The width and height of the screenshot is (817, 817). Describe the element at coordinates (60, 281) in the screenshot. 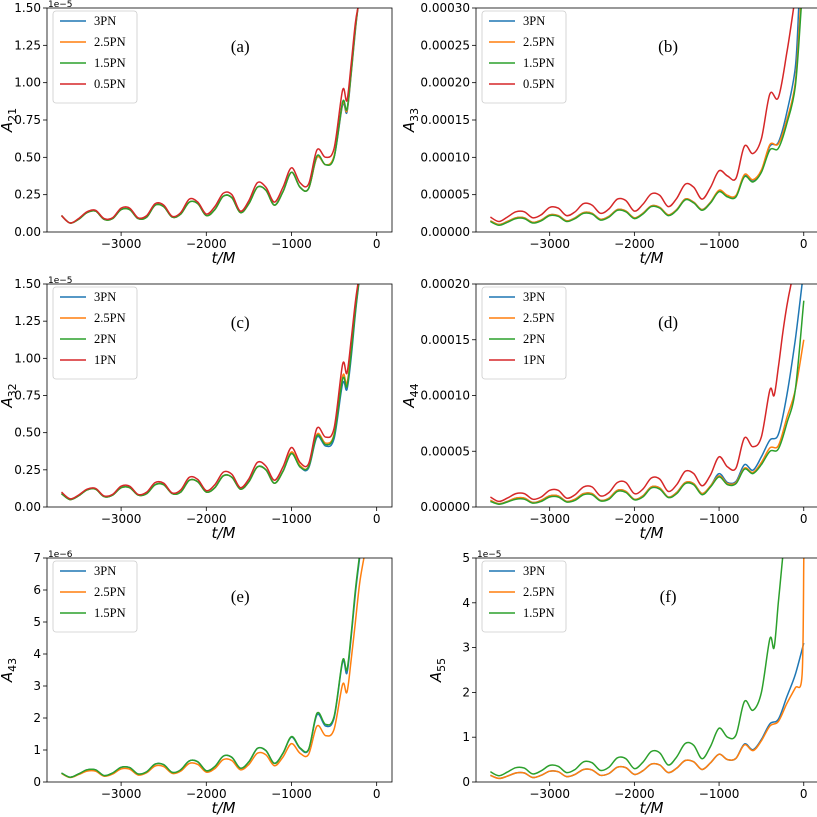

I see `offset-text: 1e−5` at that location.